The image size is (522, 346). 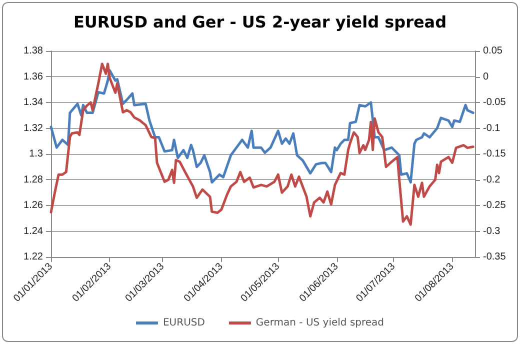 What do you see at coordinates (494, 257) in the screenshot?
I see `y2-tick-label: -0.35` at bounding box center [494, 257].